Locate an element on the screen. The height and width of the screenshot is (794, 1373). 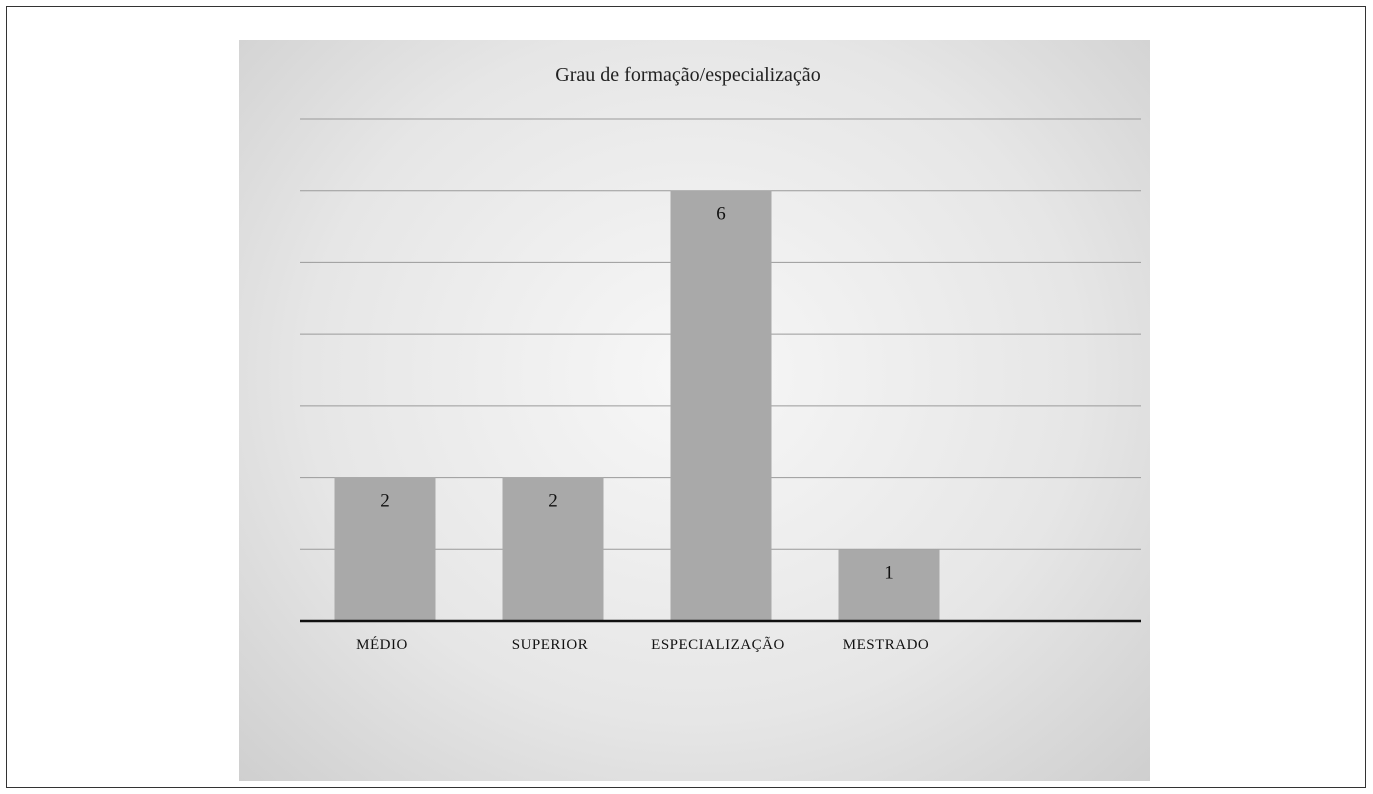
data-label: 6 is located at coordinates (721, 214).